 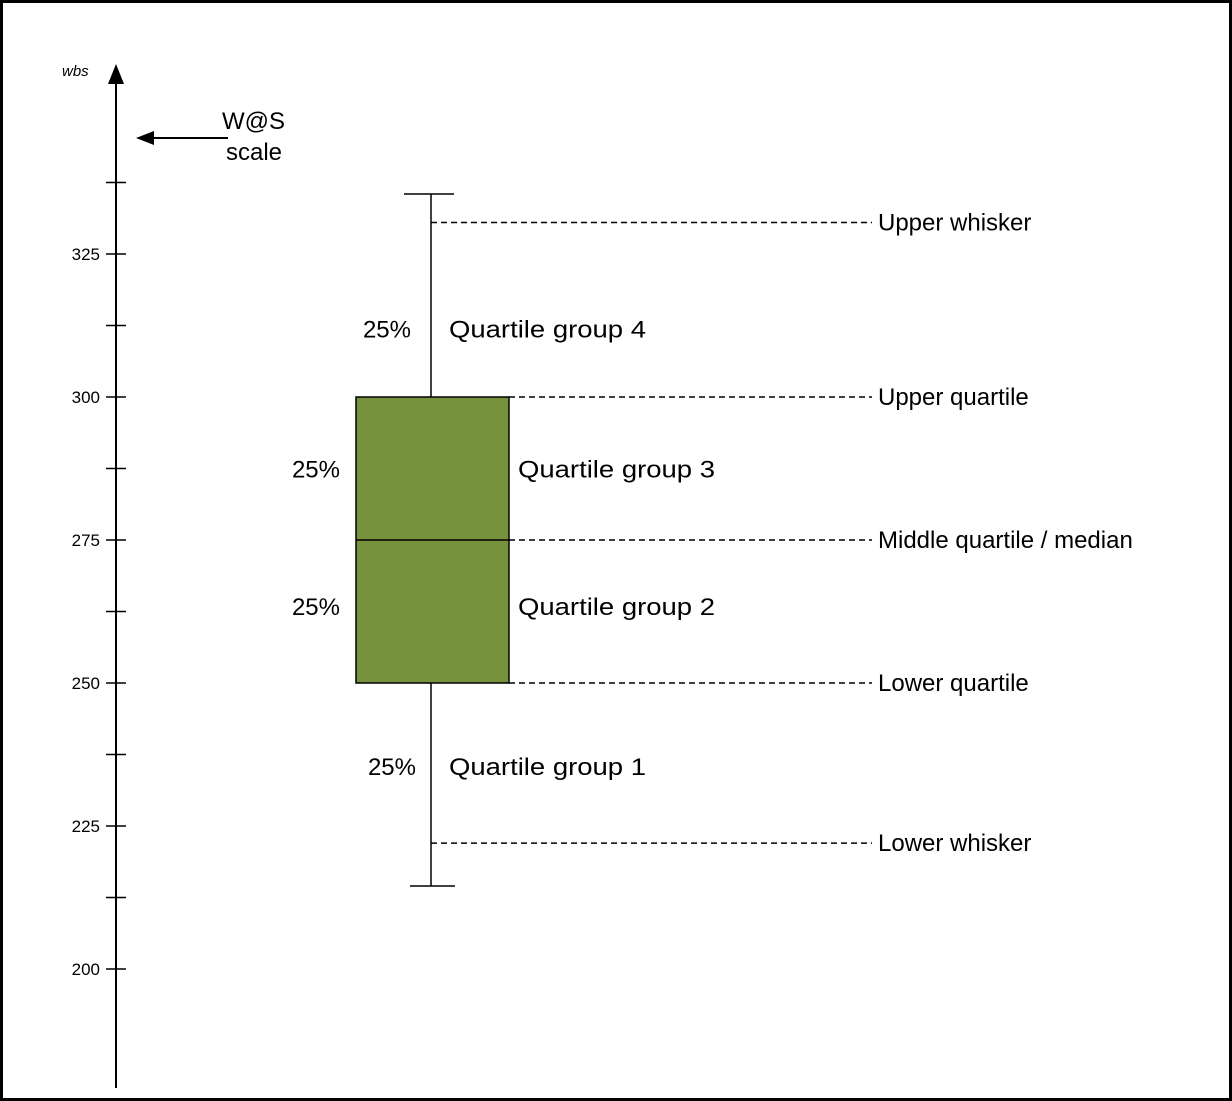 What do you see at coordinates (953, 683) in the screenshot?
I see `callout-label: Lower quartile` at bounding box center [953, 683].